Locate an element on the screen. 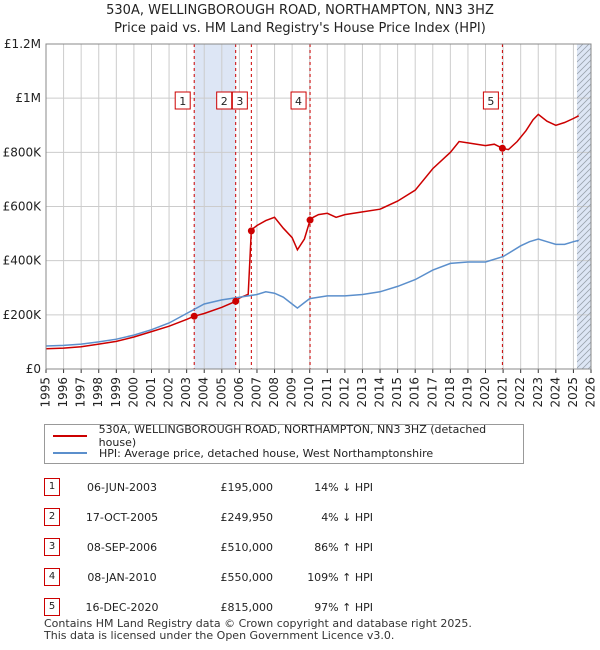 This screenshot has width=600, height=650. row-number-badge: 4 is located at coordinates (52, 577).